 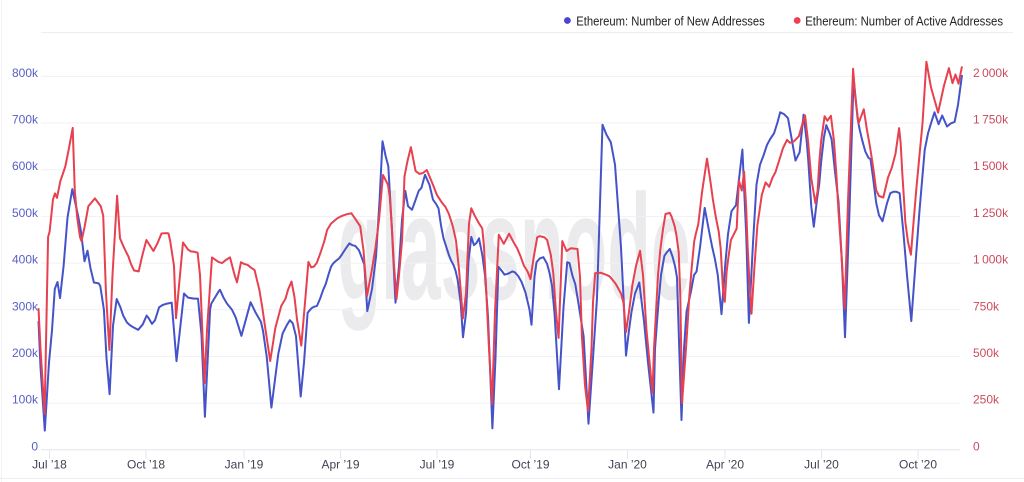 What do you see at coordinates (146, 465) in the screenshot?
I see `svg-text: Oct ’18` at bounding box center [146, 465].